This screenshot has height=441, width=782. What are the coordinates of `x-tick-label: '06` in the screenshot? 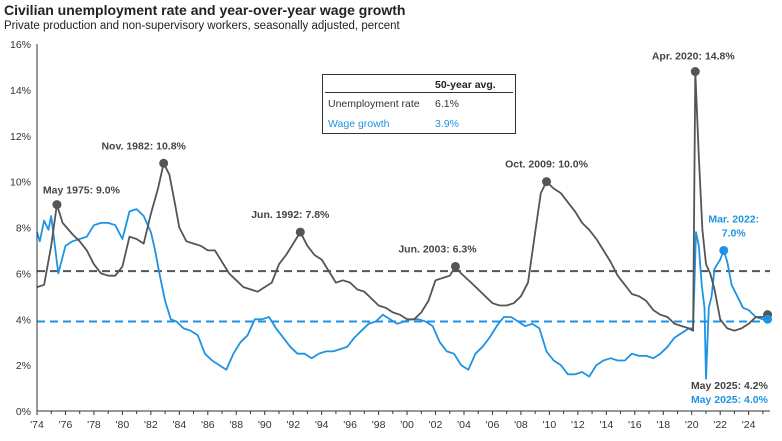 It's located at (493, 425).